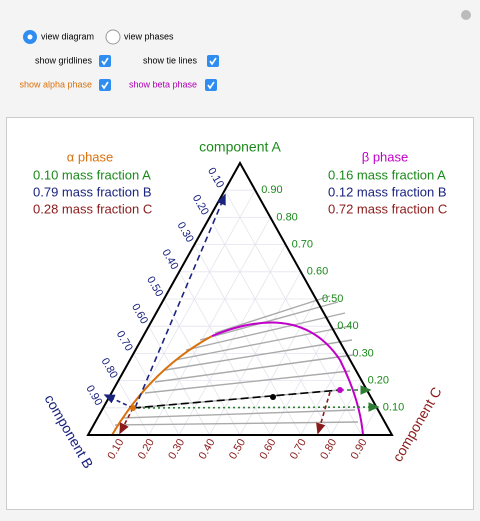 The height and width of the screenshot is (521, 480). I want to click on beta-point, so click(340, 390).